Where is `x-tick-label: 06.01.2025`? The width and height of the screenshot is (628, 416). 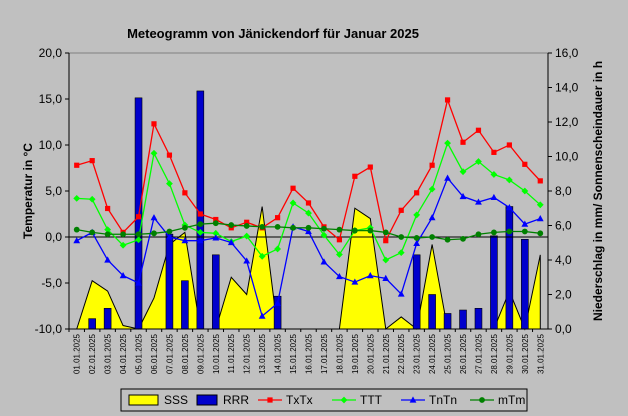 x-tick-label: 06.01.2025 is located at coordinates (154, 353).